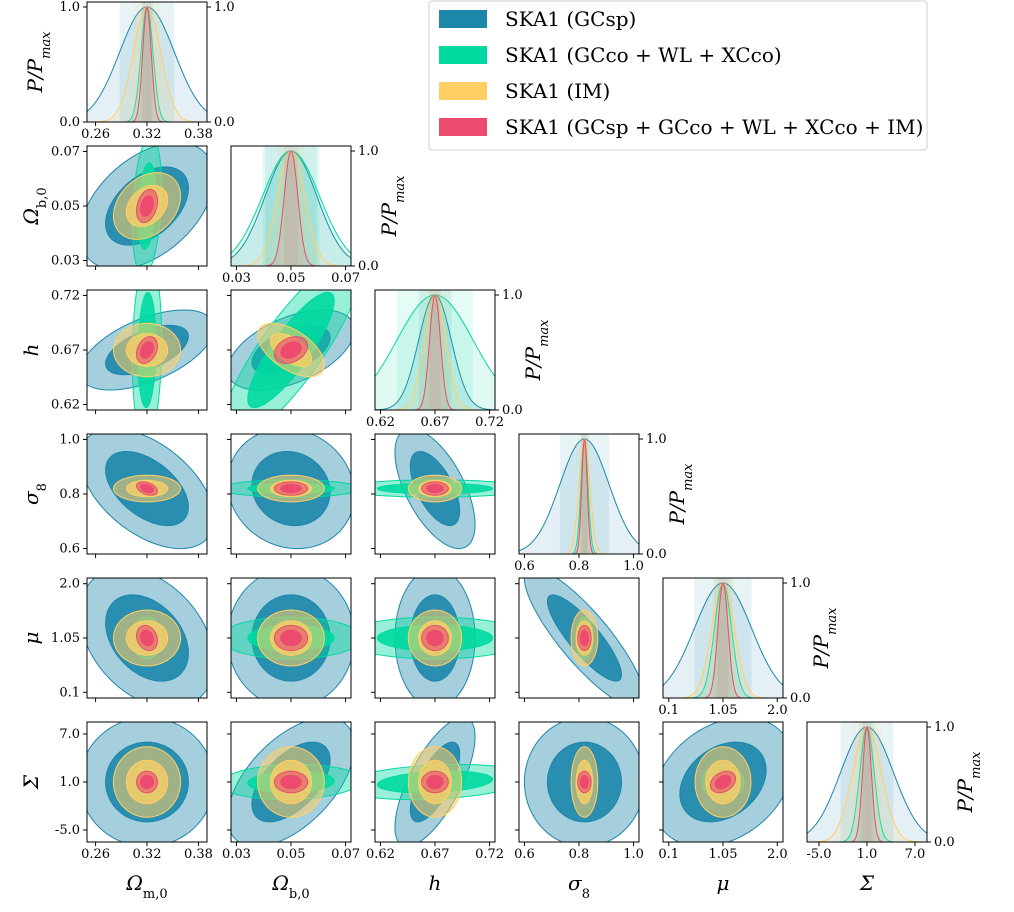  I want to click on band-im-om, so click(147, 62).